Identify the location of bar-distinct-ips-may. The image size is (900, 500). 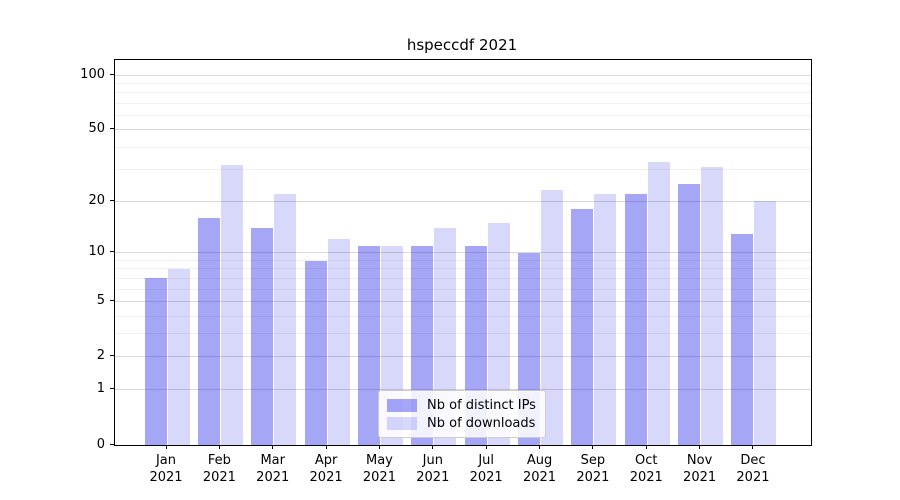
(368, 345).